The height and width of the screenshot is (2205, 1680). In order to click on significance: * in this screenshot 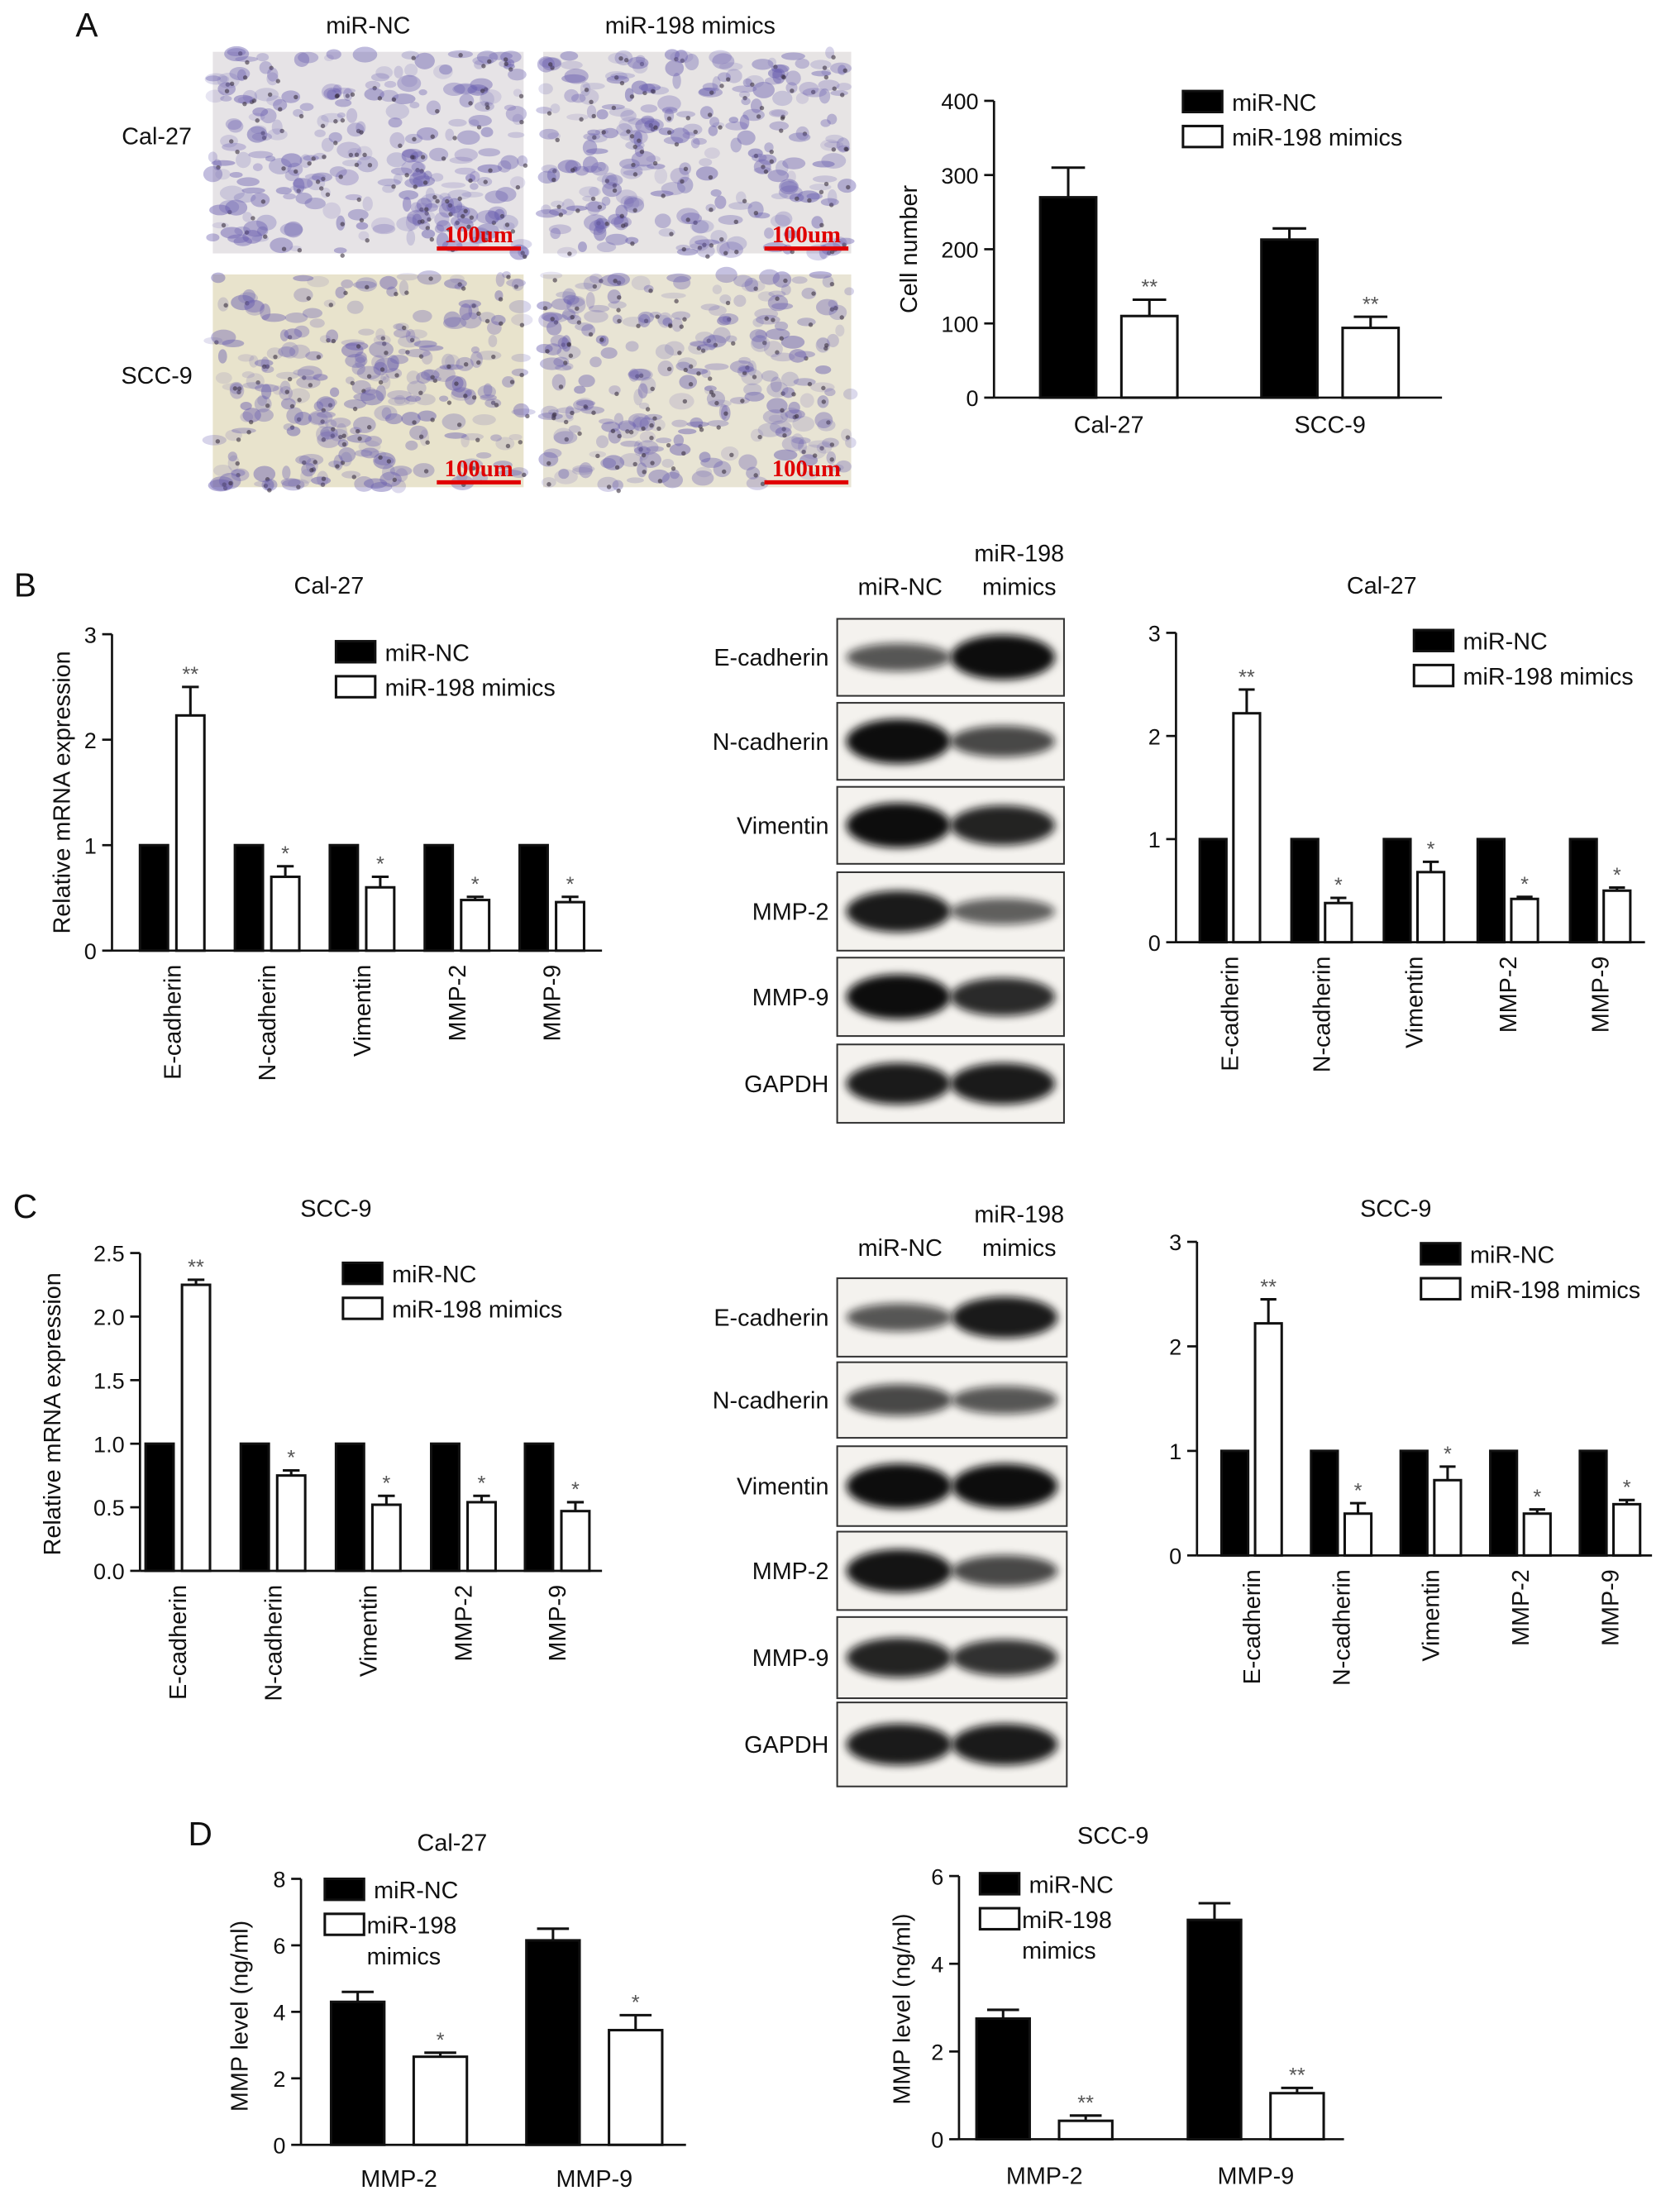, I will do `click(475, 884)`.